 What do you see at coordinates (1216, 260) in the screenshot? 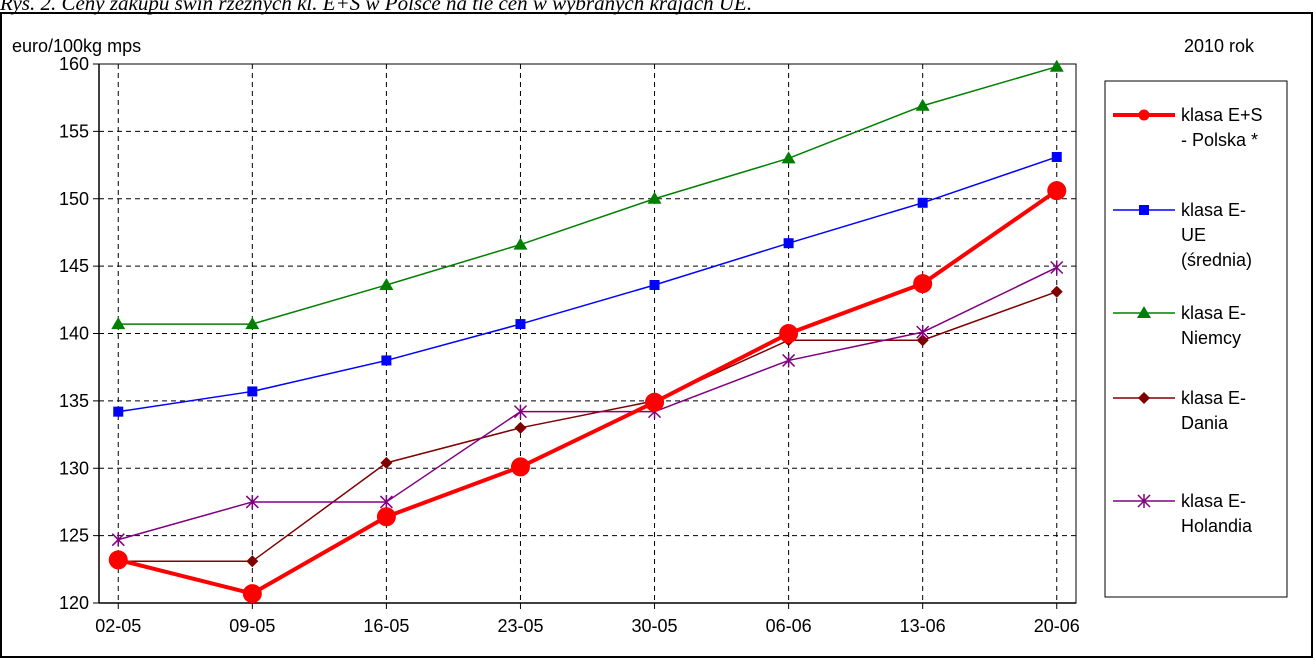
I see `legend-label: (średnia)` at bounding box center [1216, 260].